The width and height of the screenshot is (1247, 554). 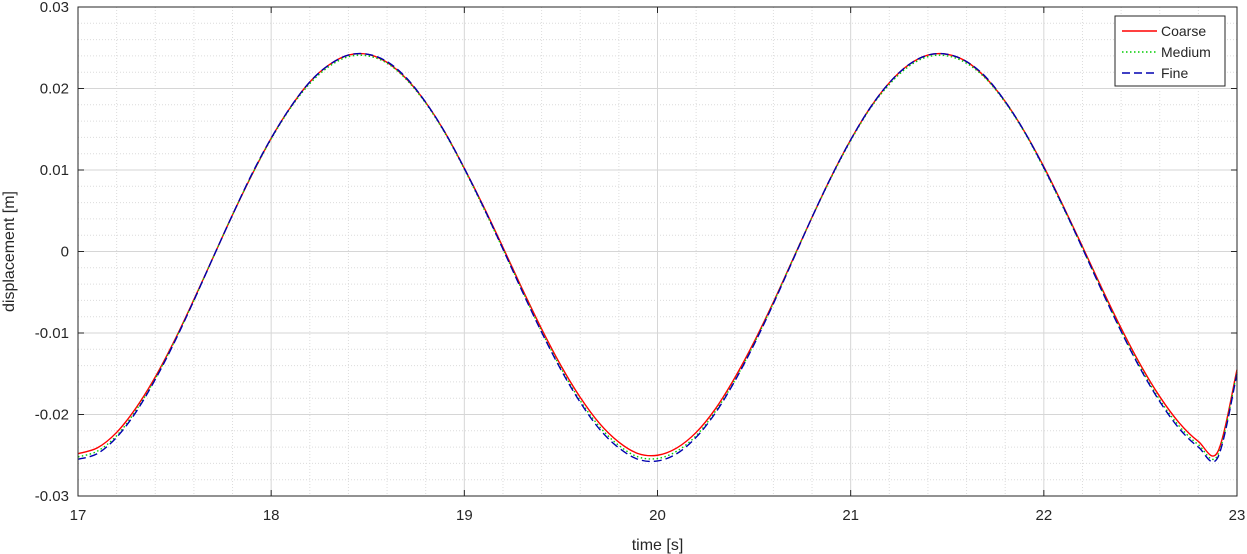 I want to click on x-tick-label: 20, so click(x=657, y=515).